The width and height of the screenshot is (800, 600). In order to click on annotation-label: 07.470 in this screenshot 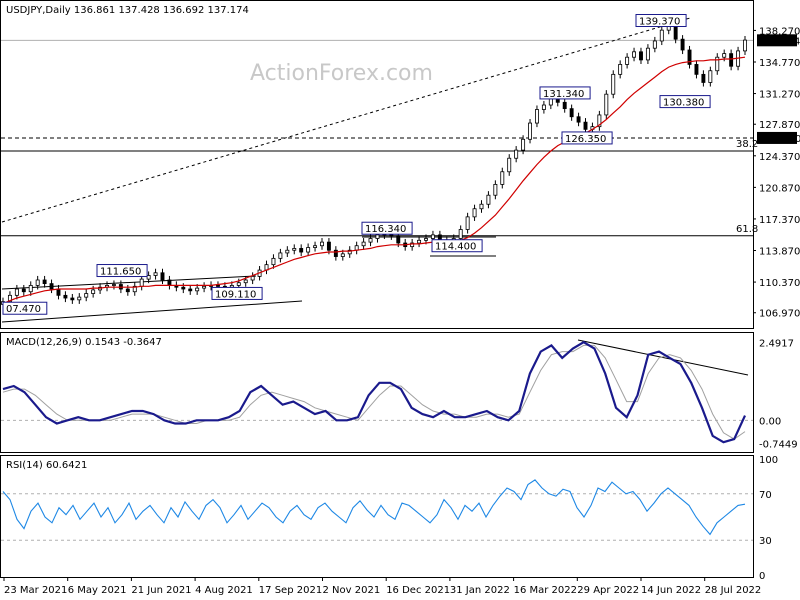, I will do `click(23, 309)`.